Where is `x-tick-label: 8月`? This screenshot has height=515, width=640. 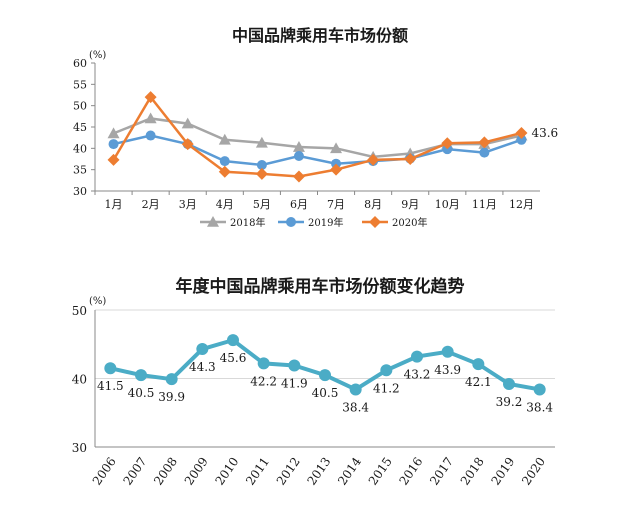 x-tick-label: 8月 is located at coordinates (373, 204).